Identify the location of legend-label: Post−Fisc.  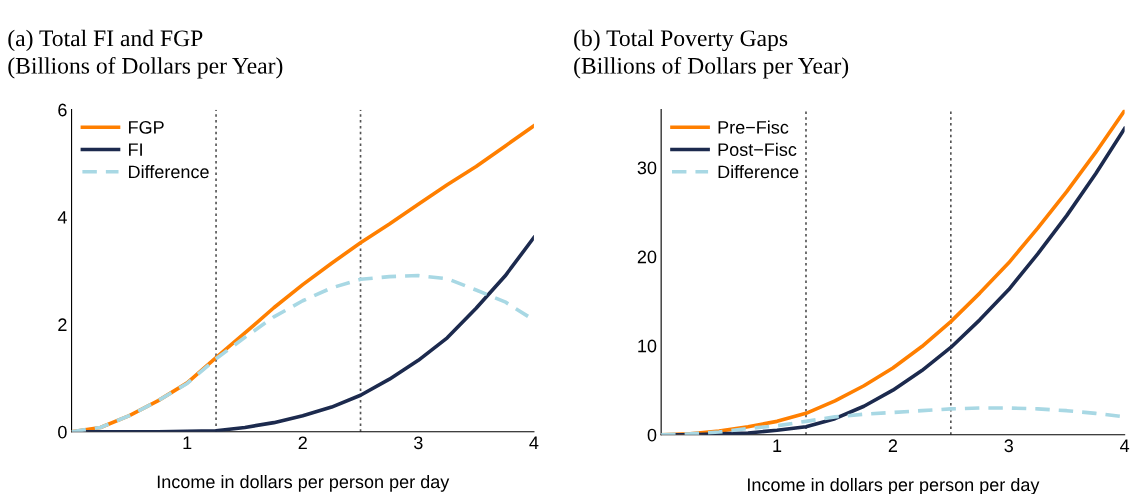
(757, 149).